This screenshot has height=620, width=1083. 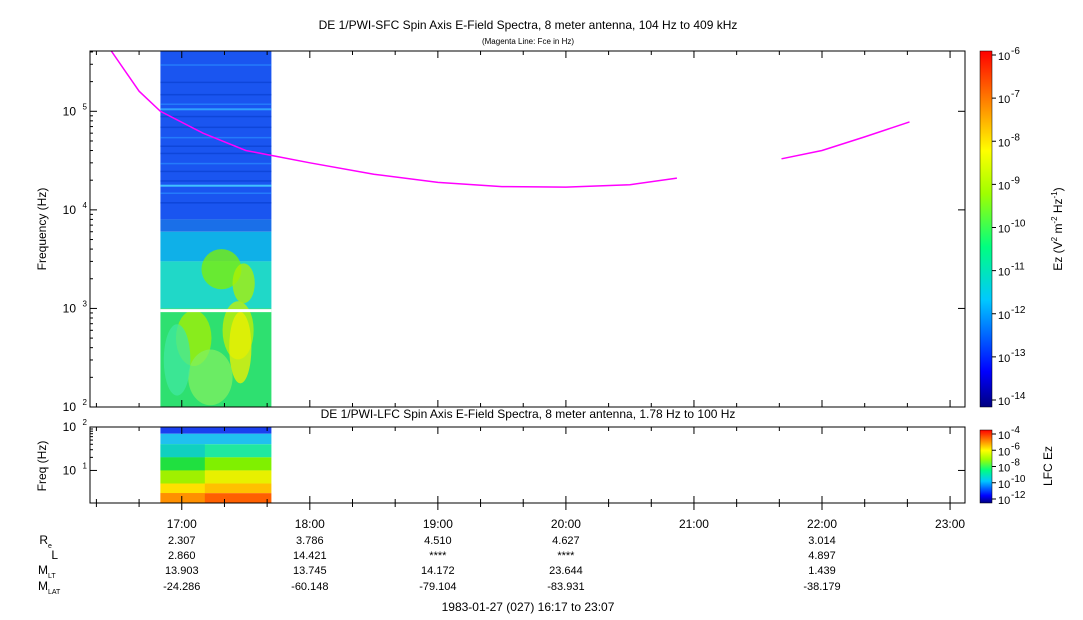 What do you see at coordinates (85, 402) in the screenshot?
I see `sfc-y-tick-exp-0: 2` at bounding box center [85, 402].